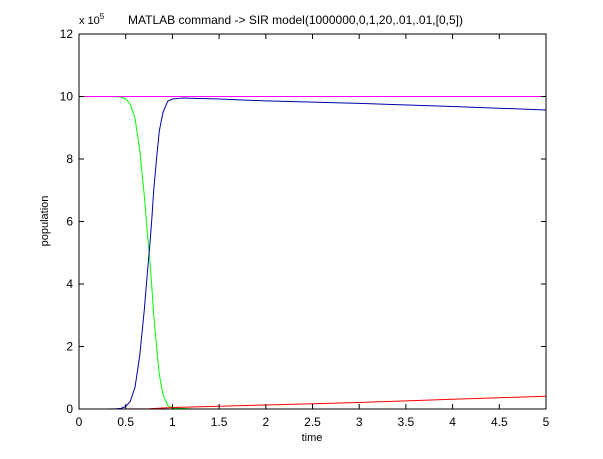 The width and height of the screenshot is (603, 459). What do you see at coordinates (452, 422) in the screenshot?
I see `x-tick-label: 4` at bounding box center [452, 422].